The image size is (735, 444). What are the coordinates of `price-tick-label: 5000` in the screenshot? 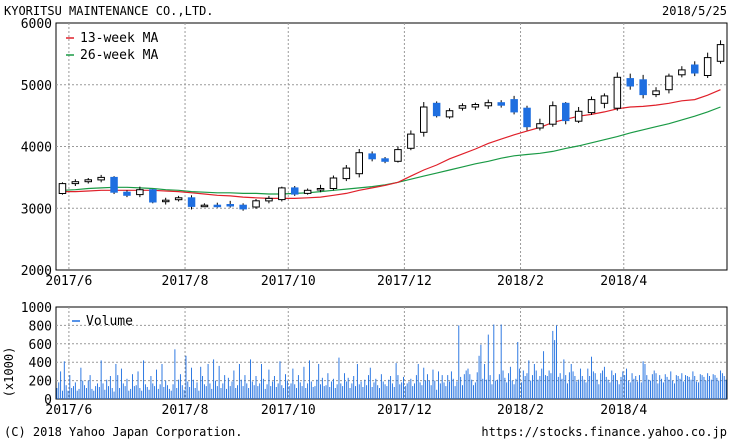 It's located at (36, 86).